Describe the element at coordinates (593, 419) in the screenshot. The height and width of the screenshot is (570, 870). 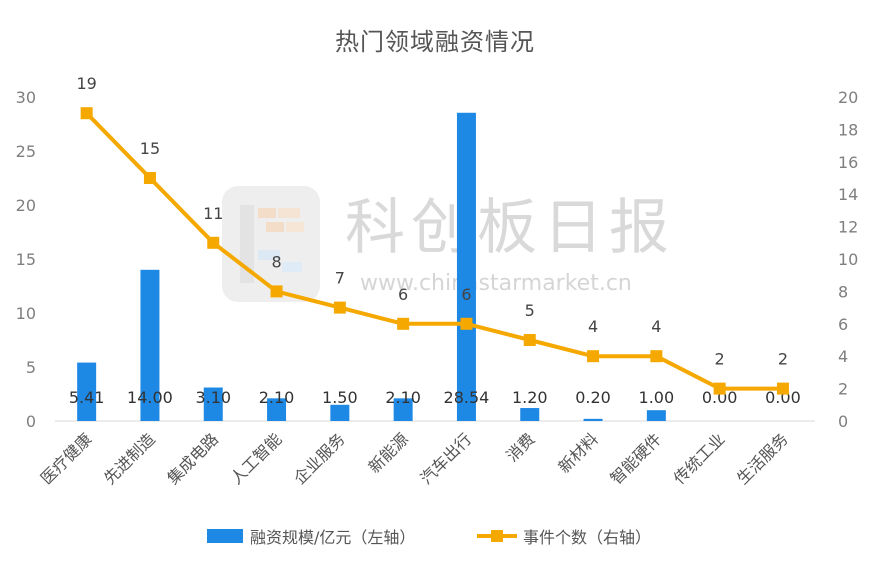
I see `bar-新材料` at that location.